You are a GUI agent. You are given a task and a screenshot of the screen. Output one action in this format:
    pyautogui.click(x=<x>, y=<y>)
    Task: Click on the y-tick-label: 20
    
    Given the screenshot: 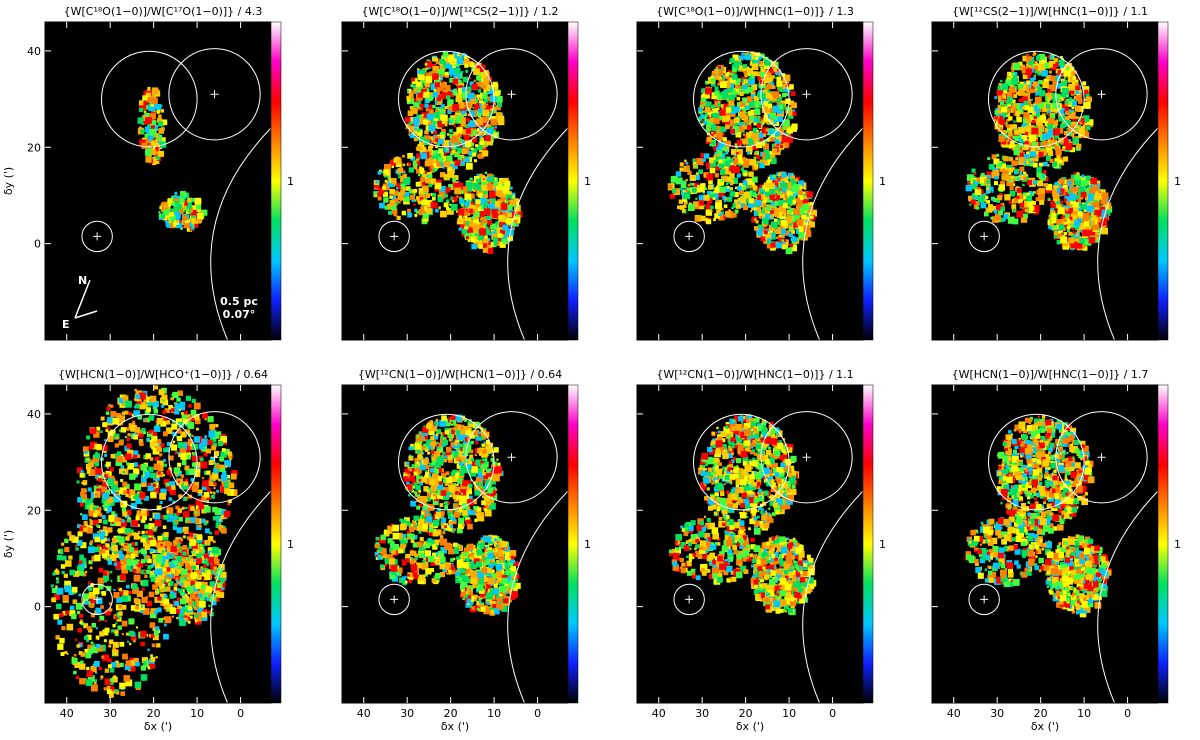 What is the action you would take?
    pyautogui.click(x=34, y=147)
    